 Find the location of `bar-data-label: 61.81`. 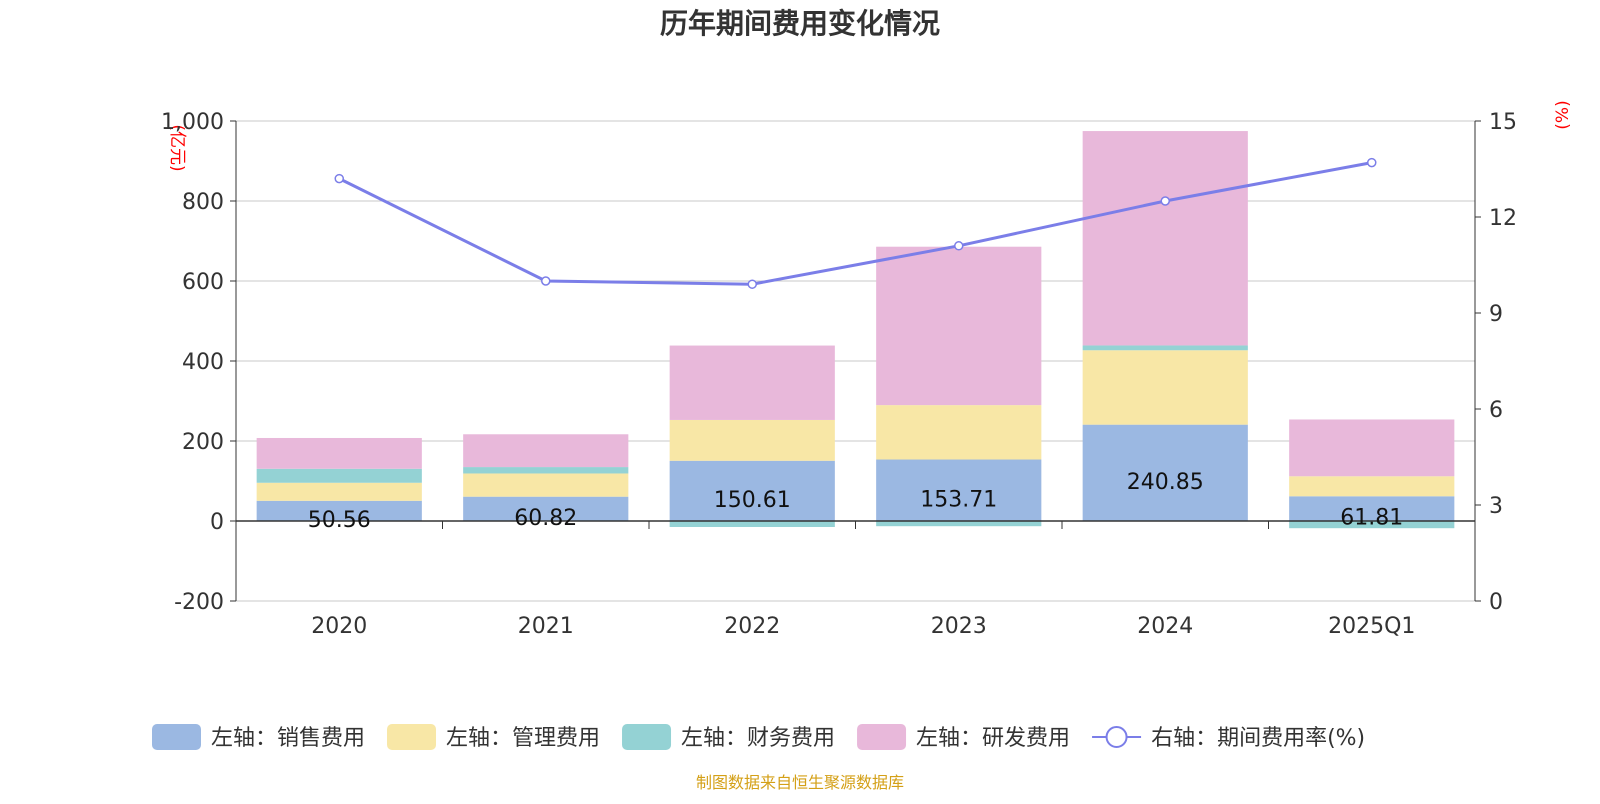

bar-data-label: 61.81 is located at coordinates (1371, 518).